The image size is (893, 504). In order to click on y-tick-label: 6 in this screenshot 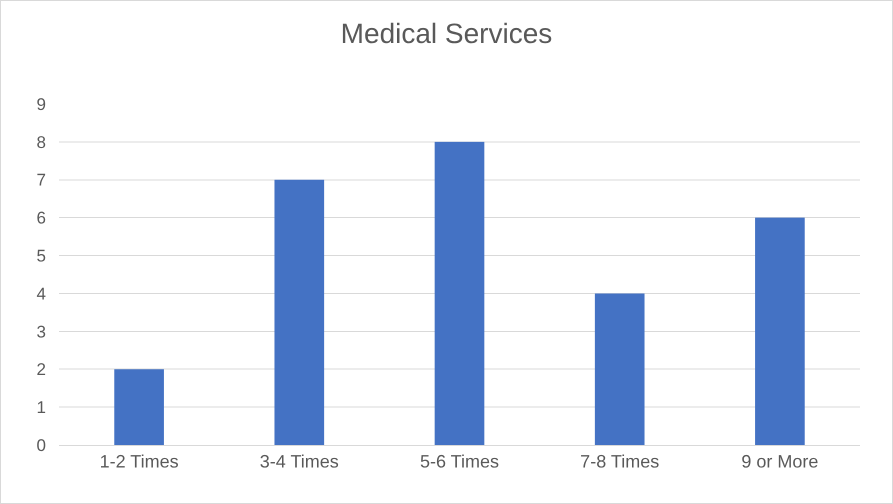, I will do `click(41, 218)`.